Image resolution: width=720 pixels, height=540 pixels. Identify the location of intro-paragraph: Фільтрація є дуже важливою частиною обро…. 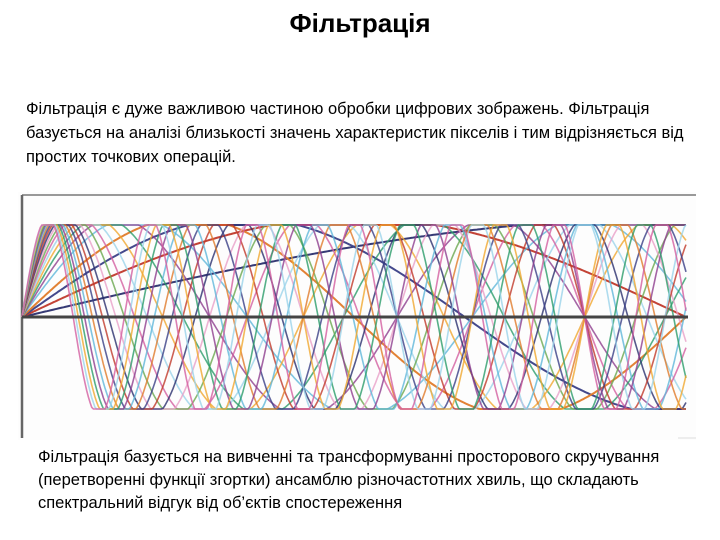
(355, 133).